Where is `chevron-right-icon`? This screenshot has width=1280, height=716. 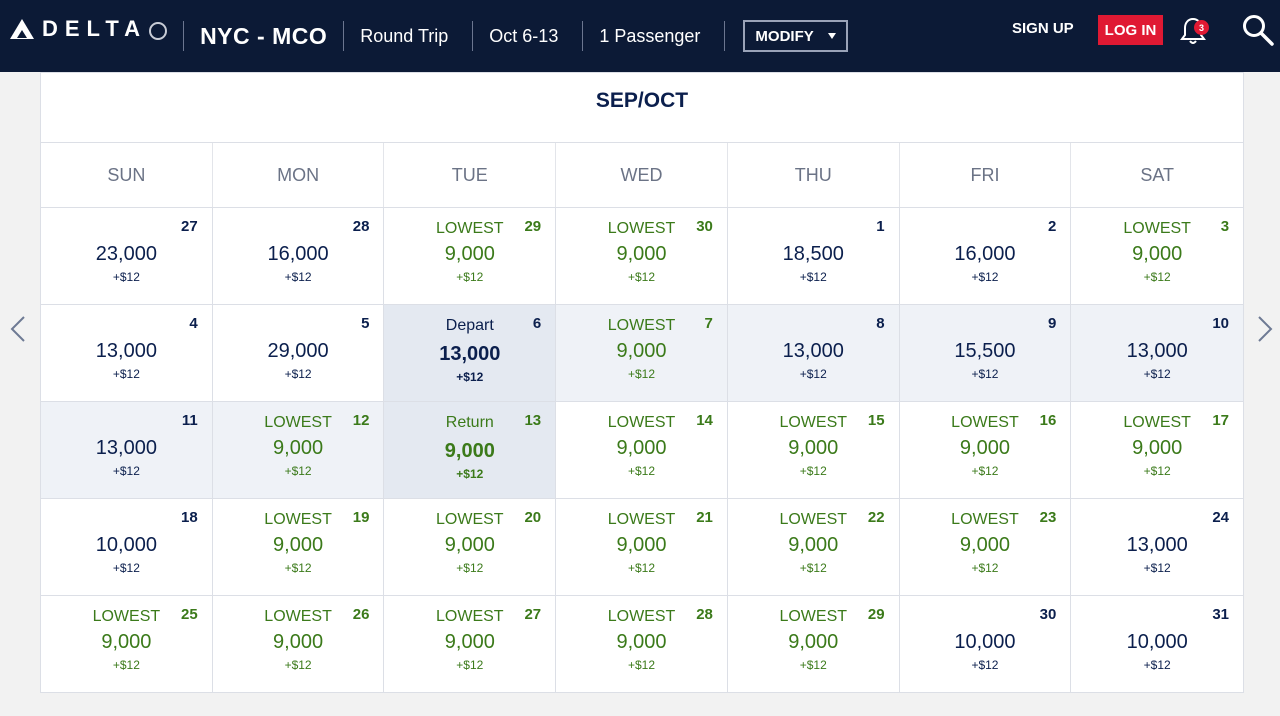
chevron-right-icon is located at coordinates (1265, 329).